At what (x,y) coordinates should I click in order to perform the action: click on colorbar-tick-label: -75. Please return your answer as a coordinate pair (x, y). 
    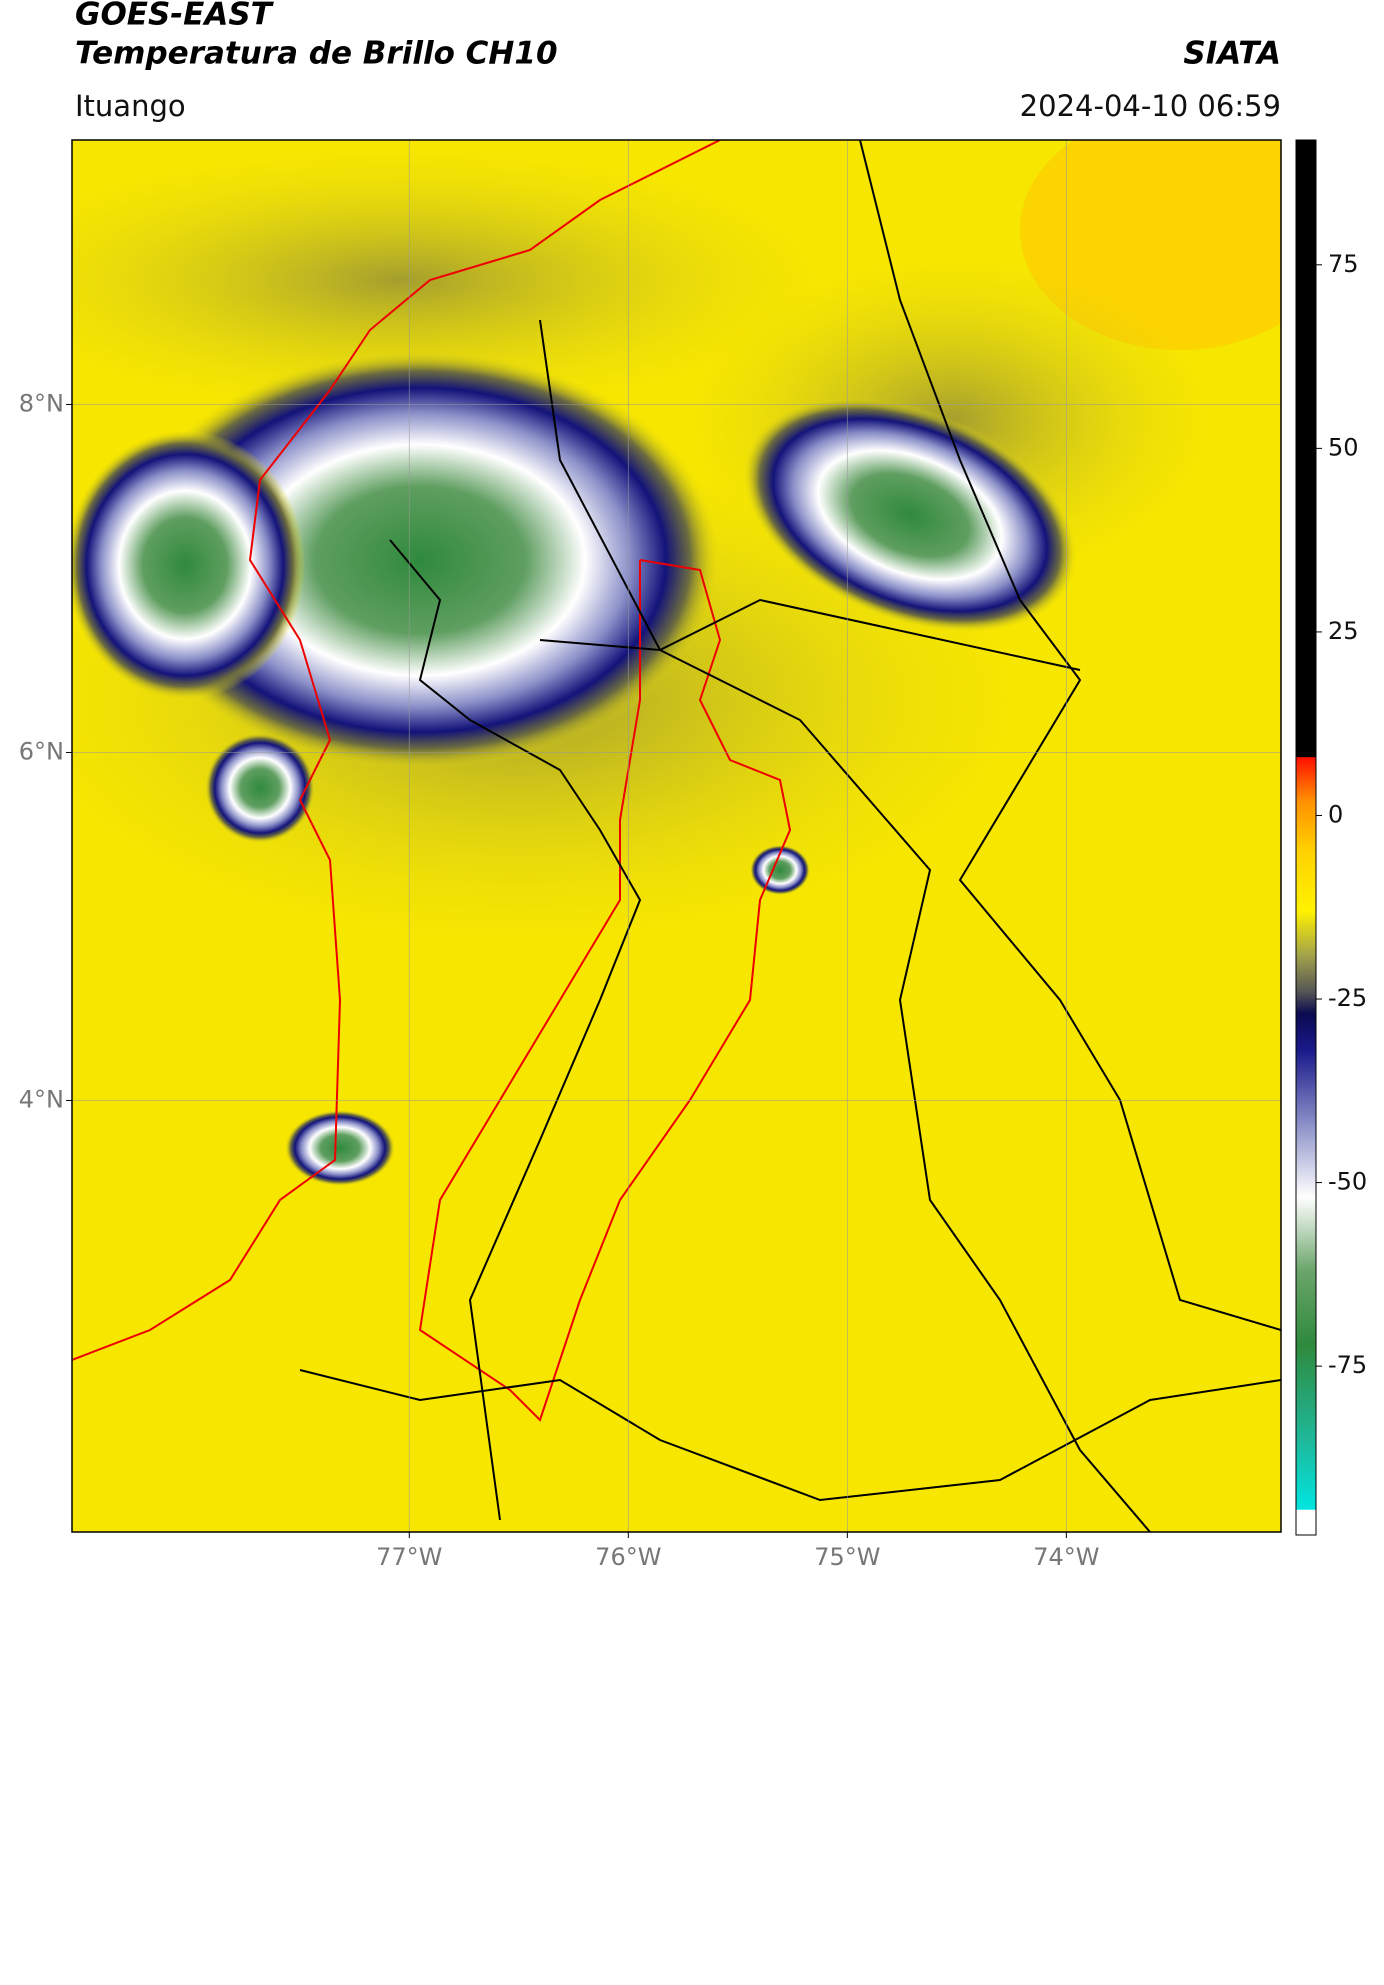
    Looking at the image, I should click on (1347, 1365).